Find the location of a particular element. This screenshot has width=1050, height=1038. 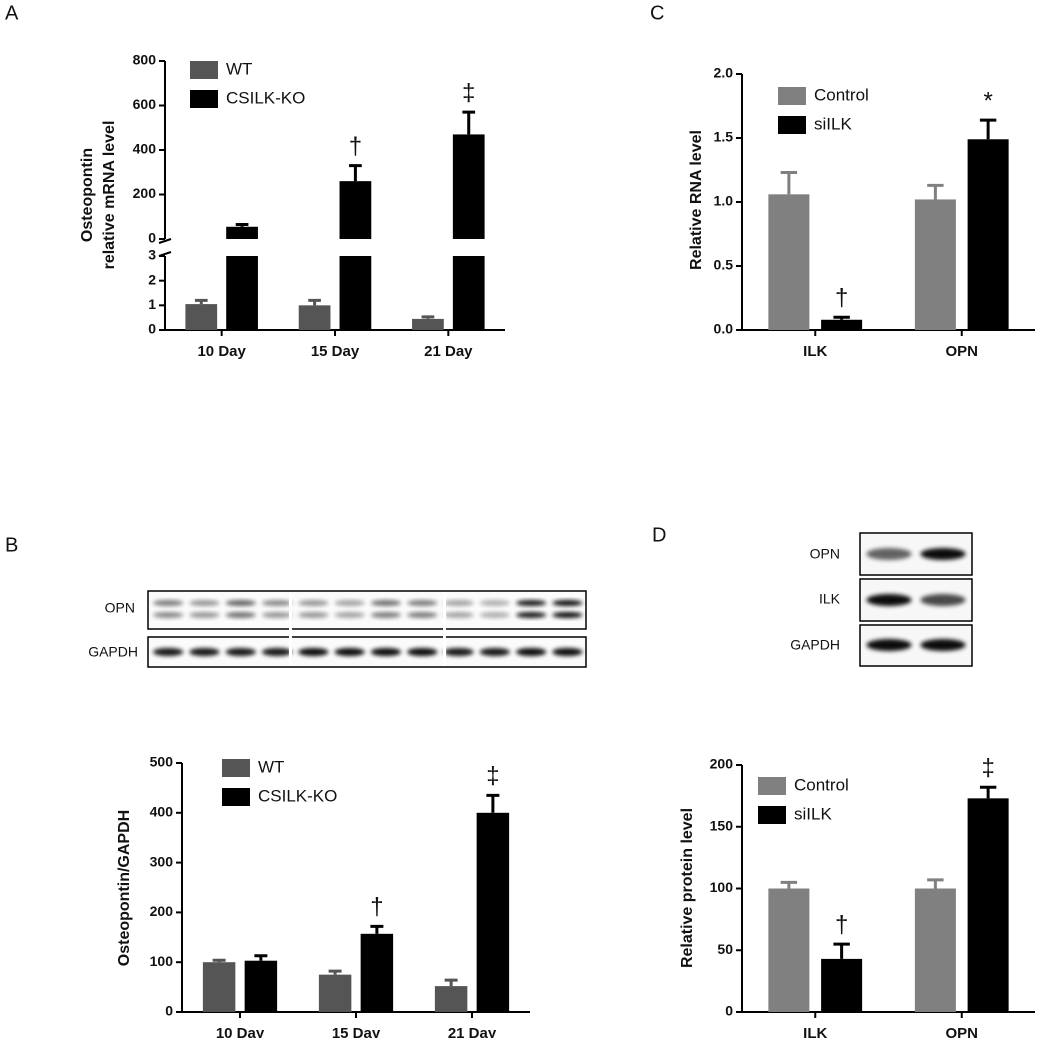

y-axis-label: relative mRNA level is located at coordinates (109, 195).